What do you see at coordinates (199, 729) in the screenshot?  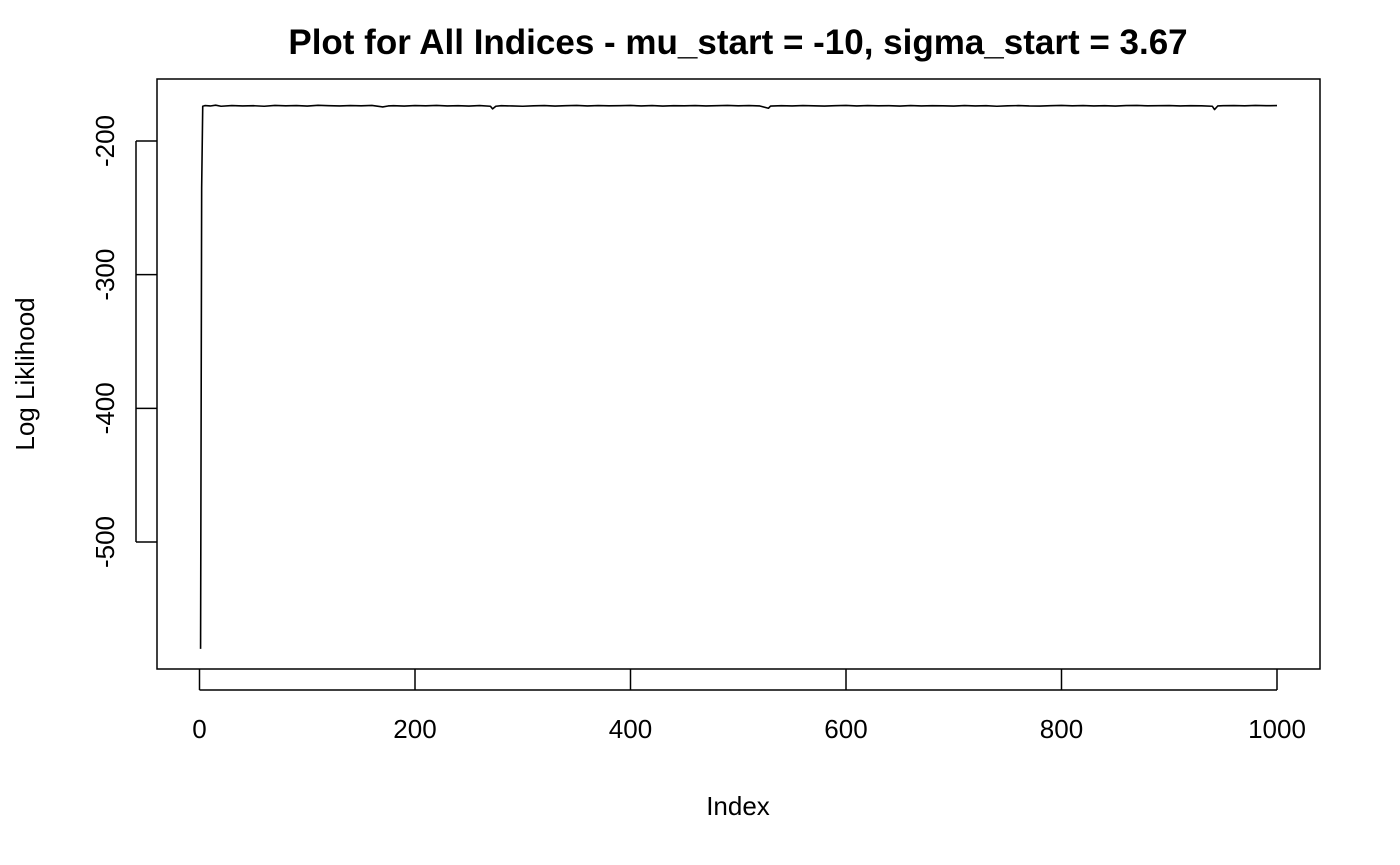 I see `x-tick-label: 0` at bounding box center [199, 729].